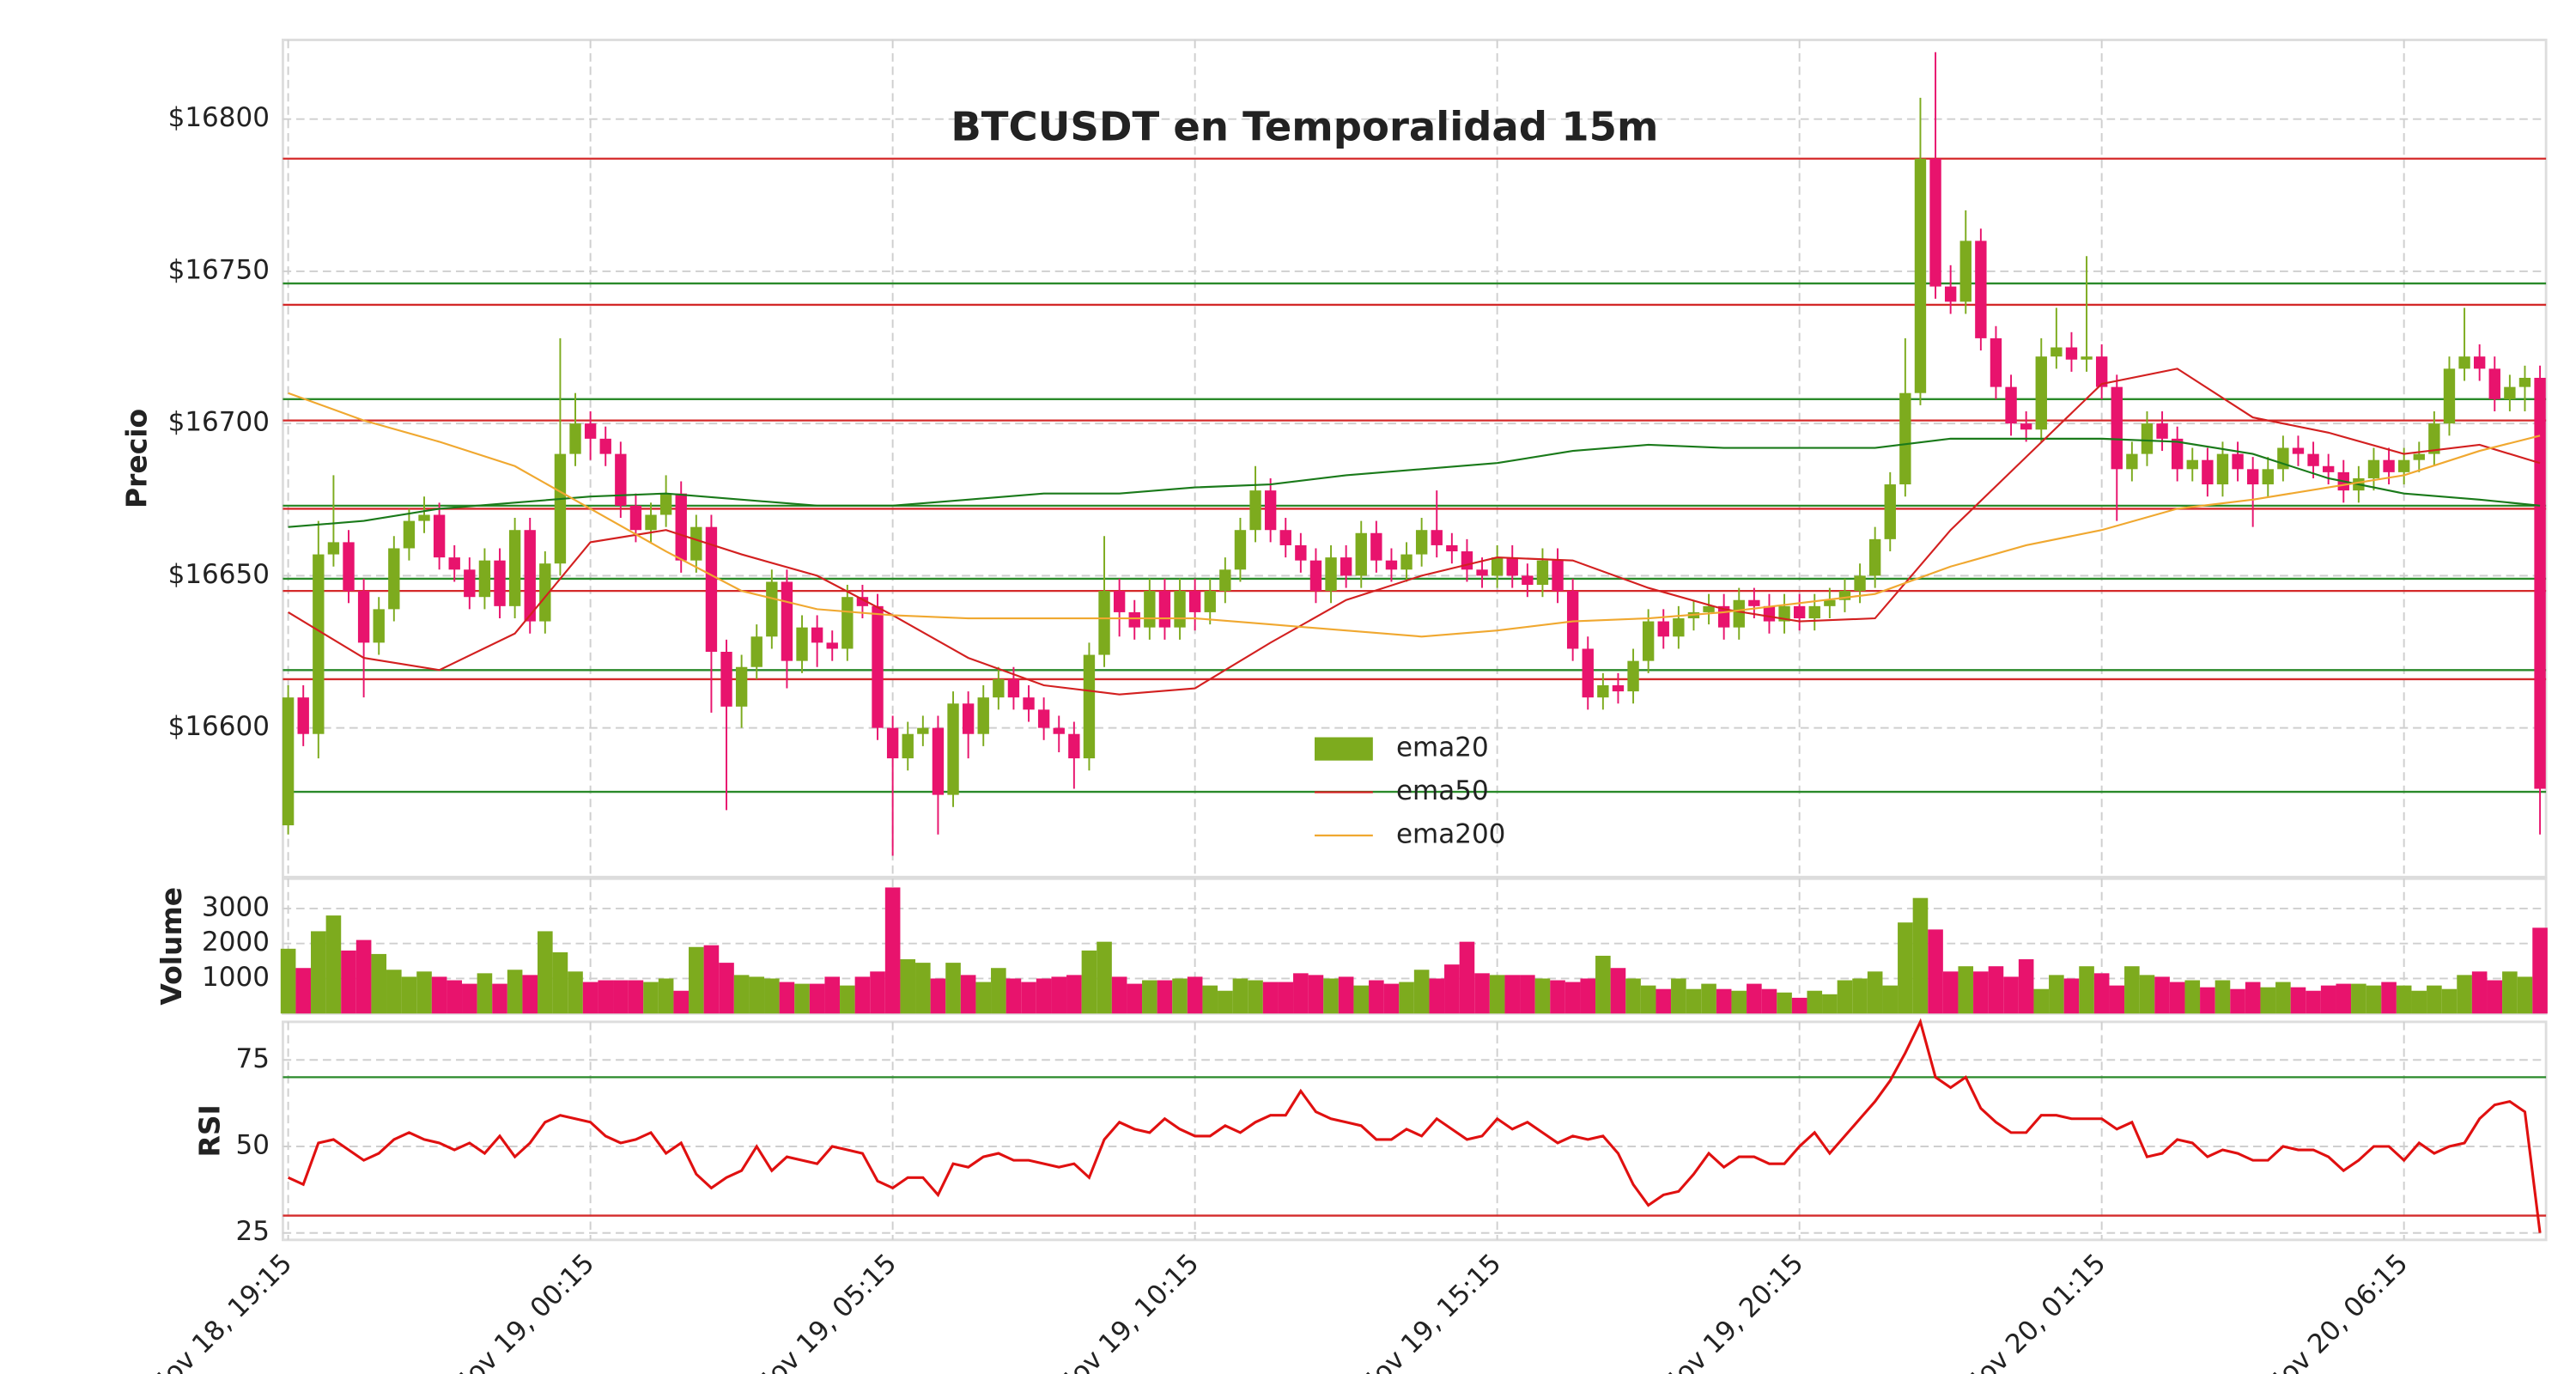 The width and height of the screenshot is (2576, 1374). What do you see at coordinates (253, 1231) in the screenshot?
I see `y-tick-label: 25` at bounding box center [253, 1231].